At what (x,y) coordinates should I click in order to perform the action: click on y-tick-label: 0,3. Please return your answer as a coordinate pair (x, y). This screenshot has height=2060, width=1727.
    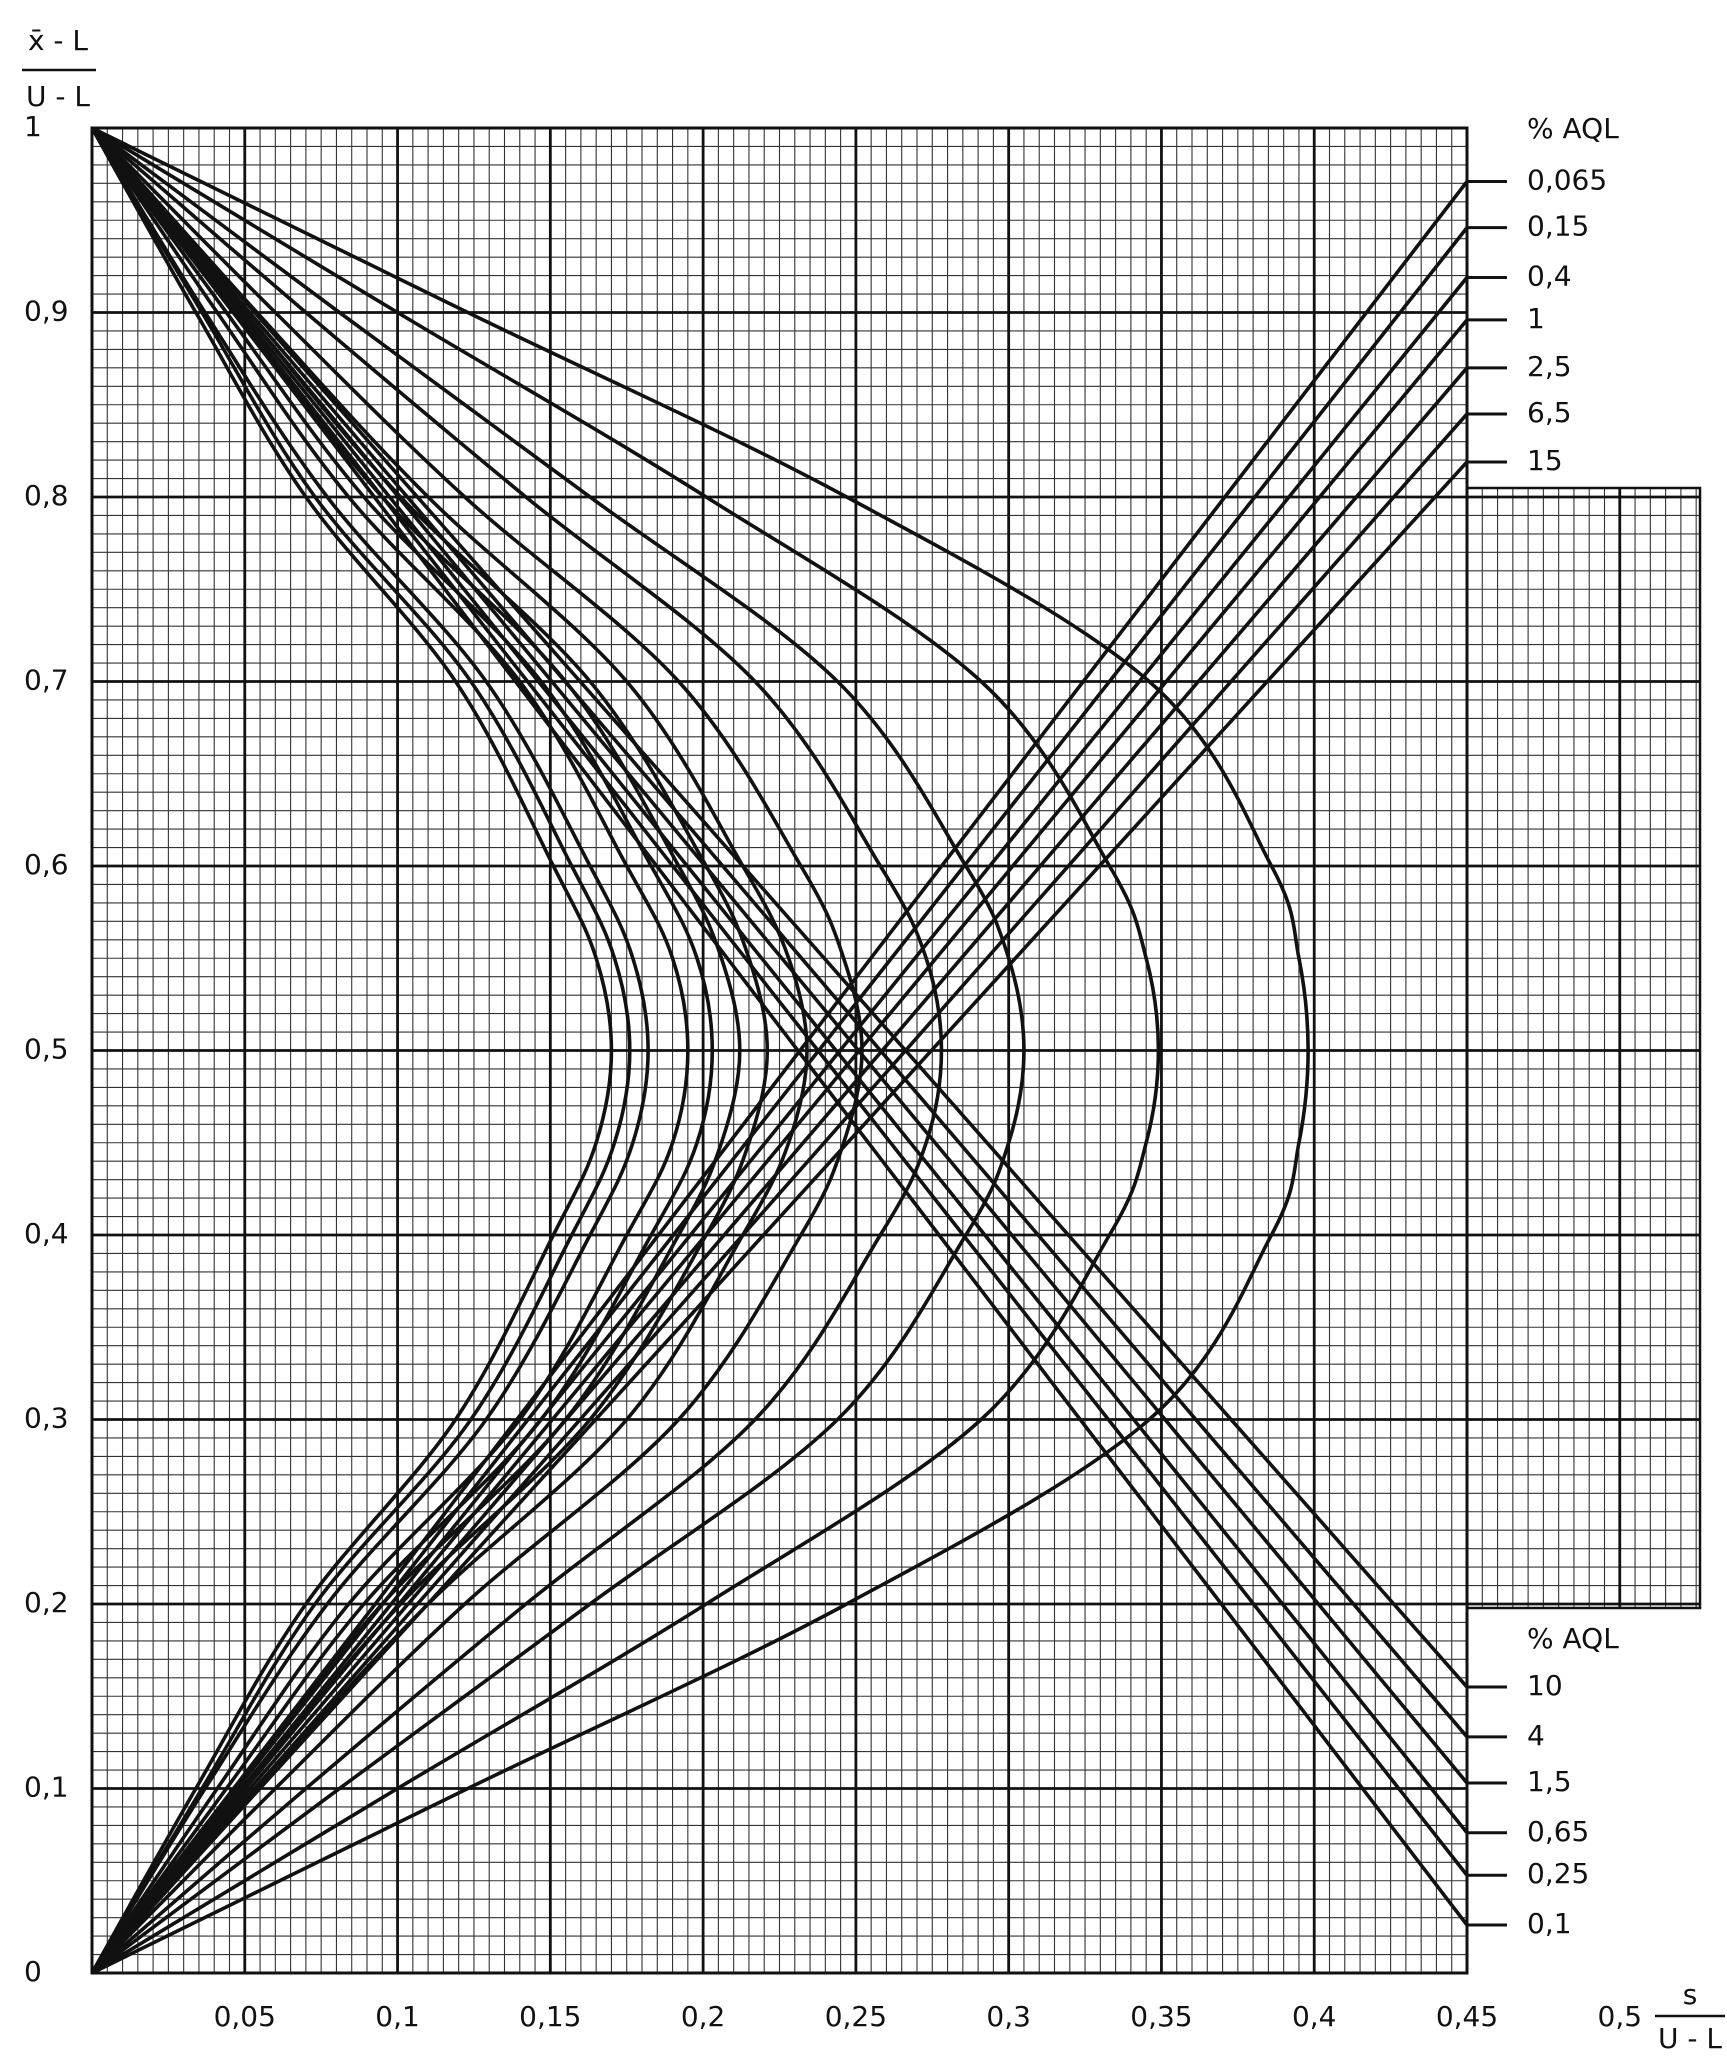
    Looking at the image, I should click on (46, 1418).